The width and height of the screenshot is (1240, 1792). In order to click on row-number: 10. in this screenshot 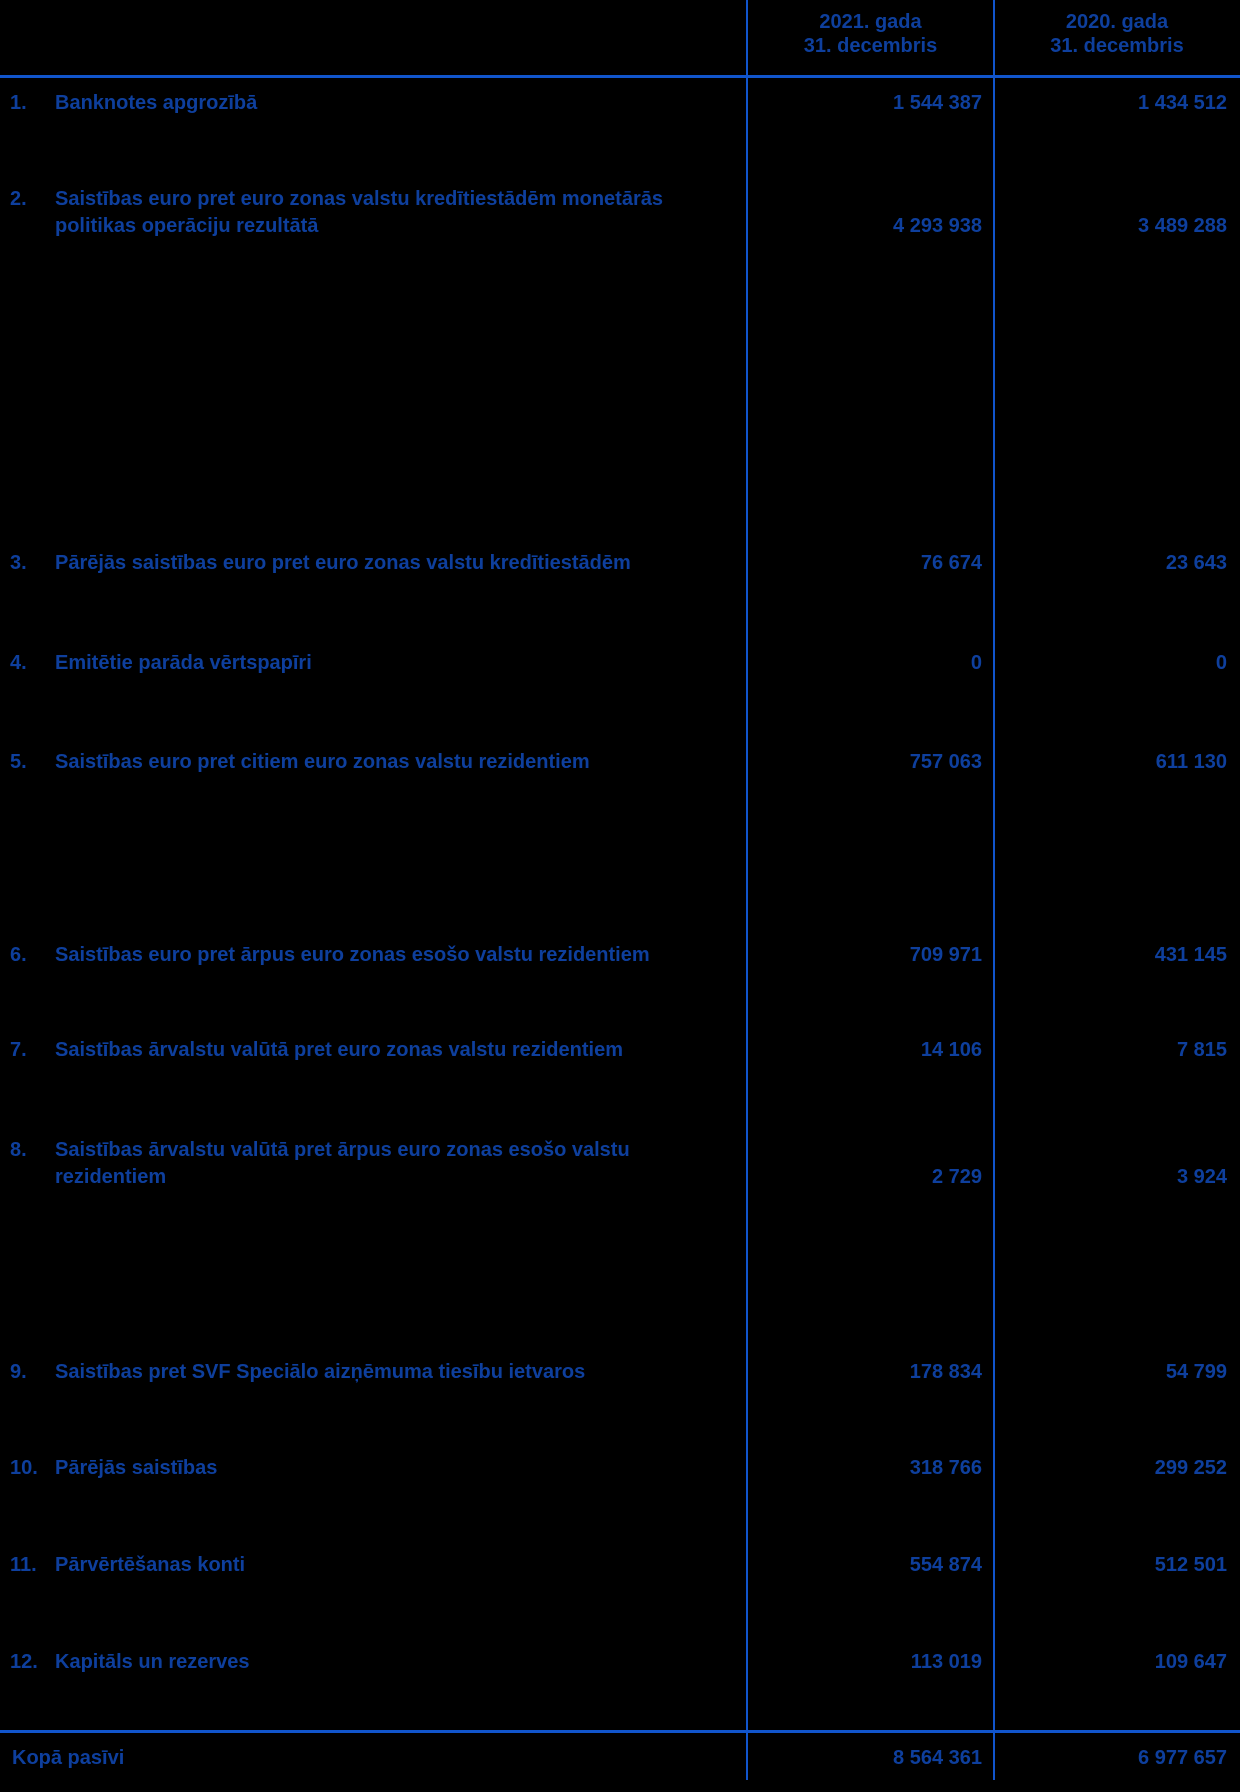, I will do `click(24, 1468)`.